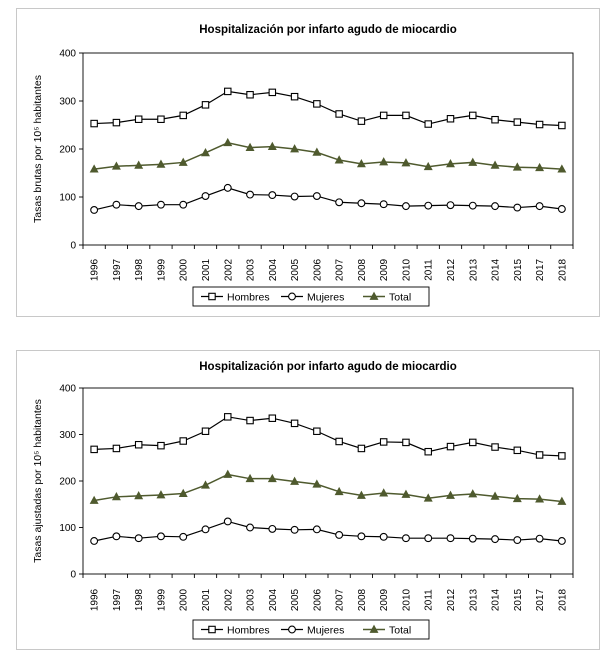 The image size is (609, 658). Describe the element at coordinates (183, 204) in the screenshot. I see `data-point-mujeres-2000` at that location.